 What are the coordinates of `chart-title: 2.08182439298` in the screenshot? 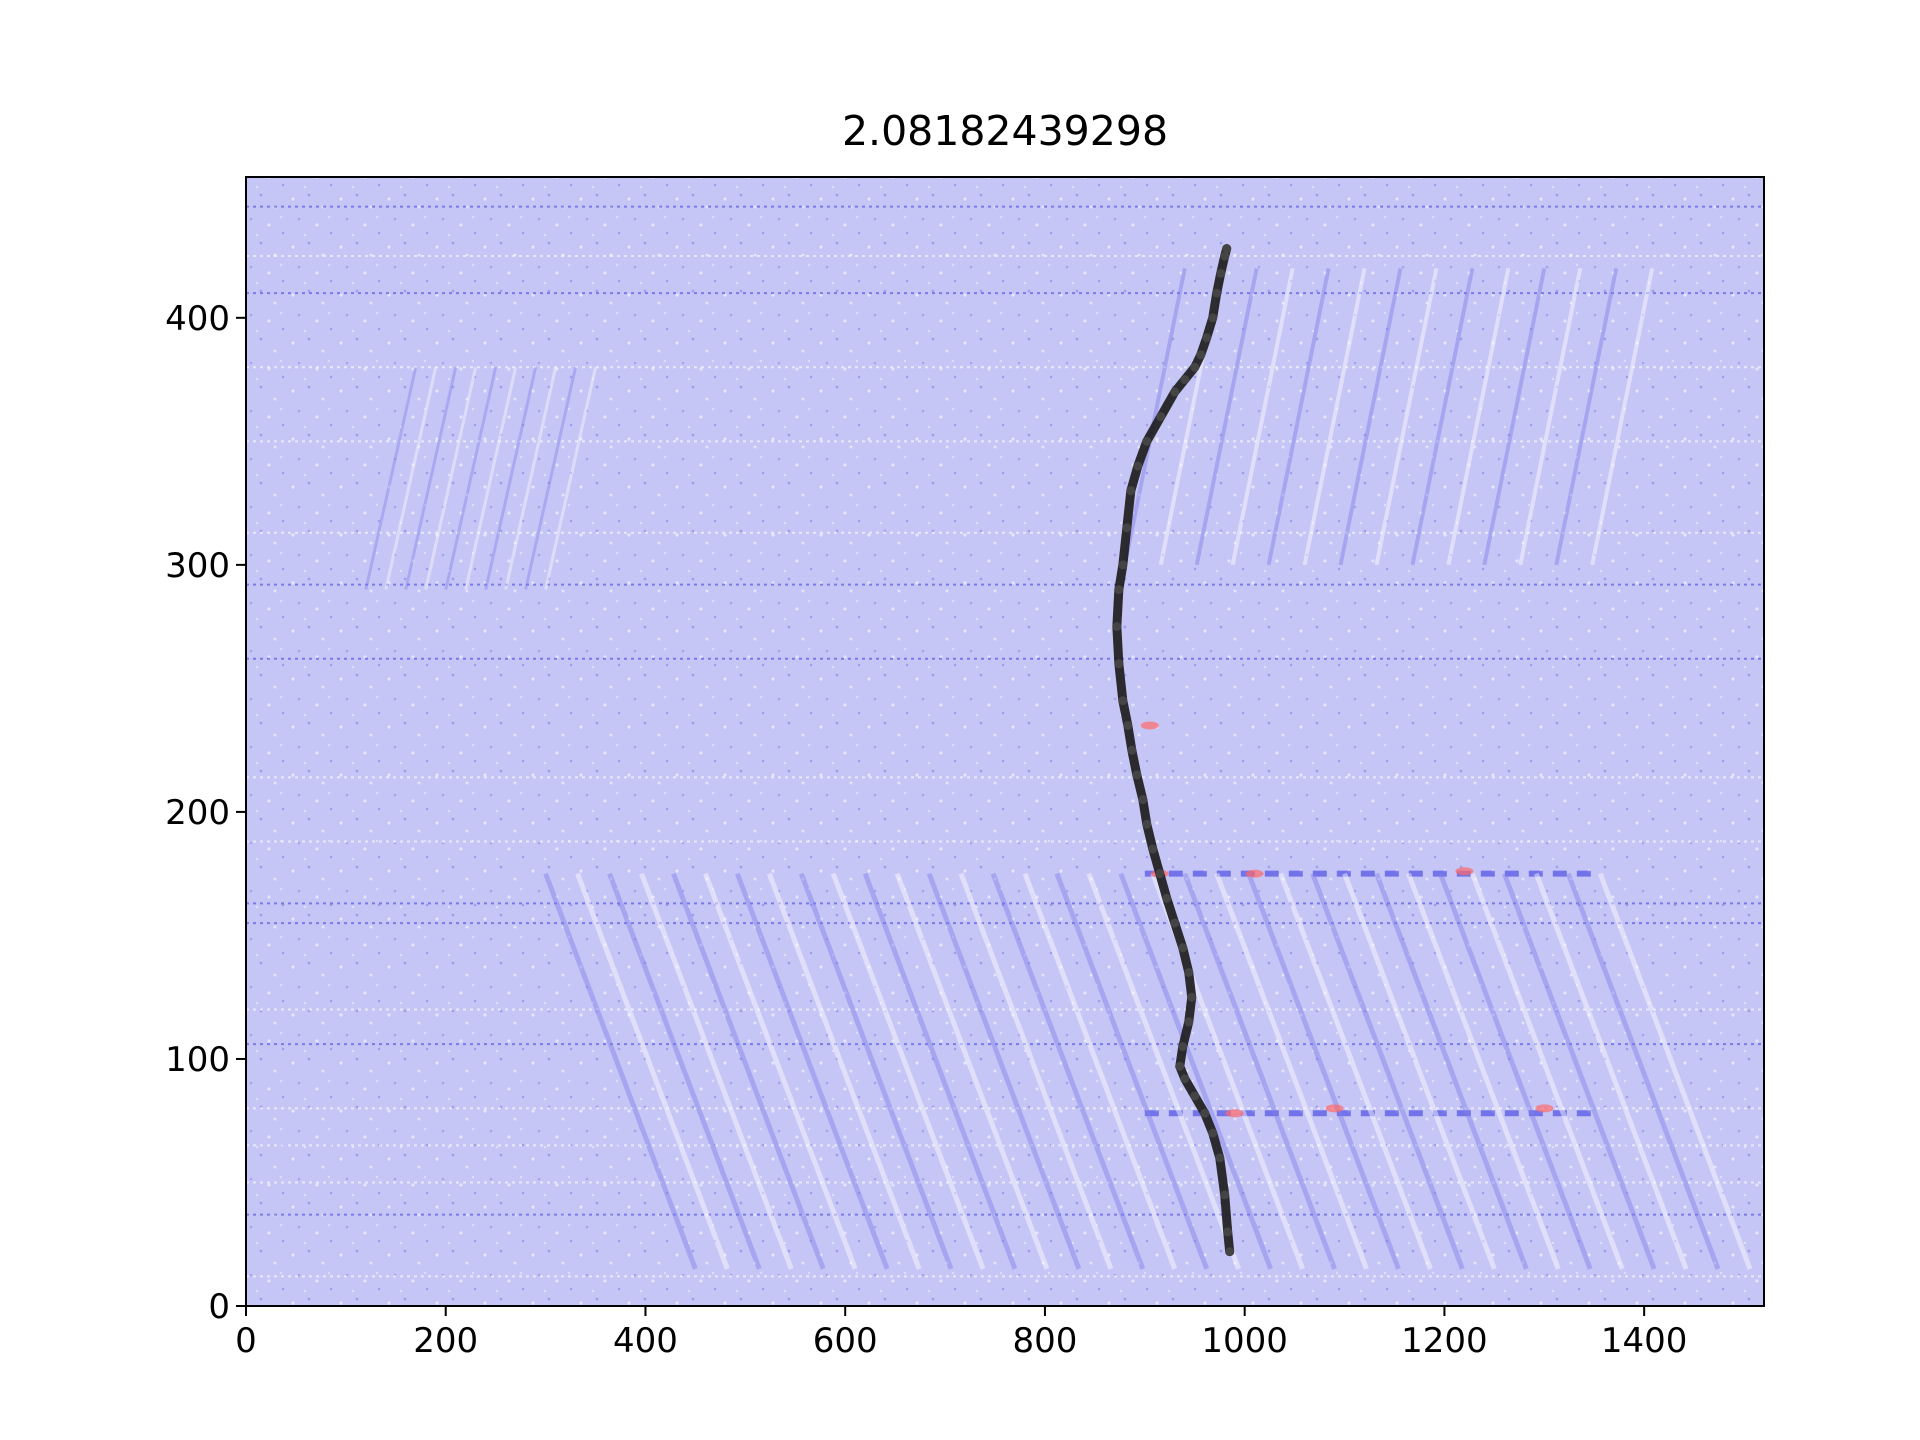 It's located at (1005, 131).